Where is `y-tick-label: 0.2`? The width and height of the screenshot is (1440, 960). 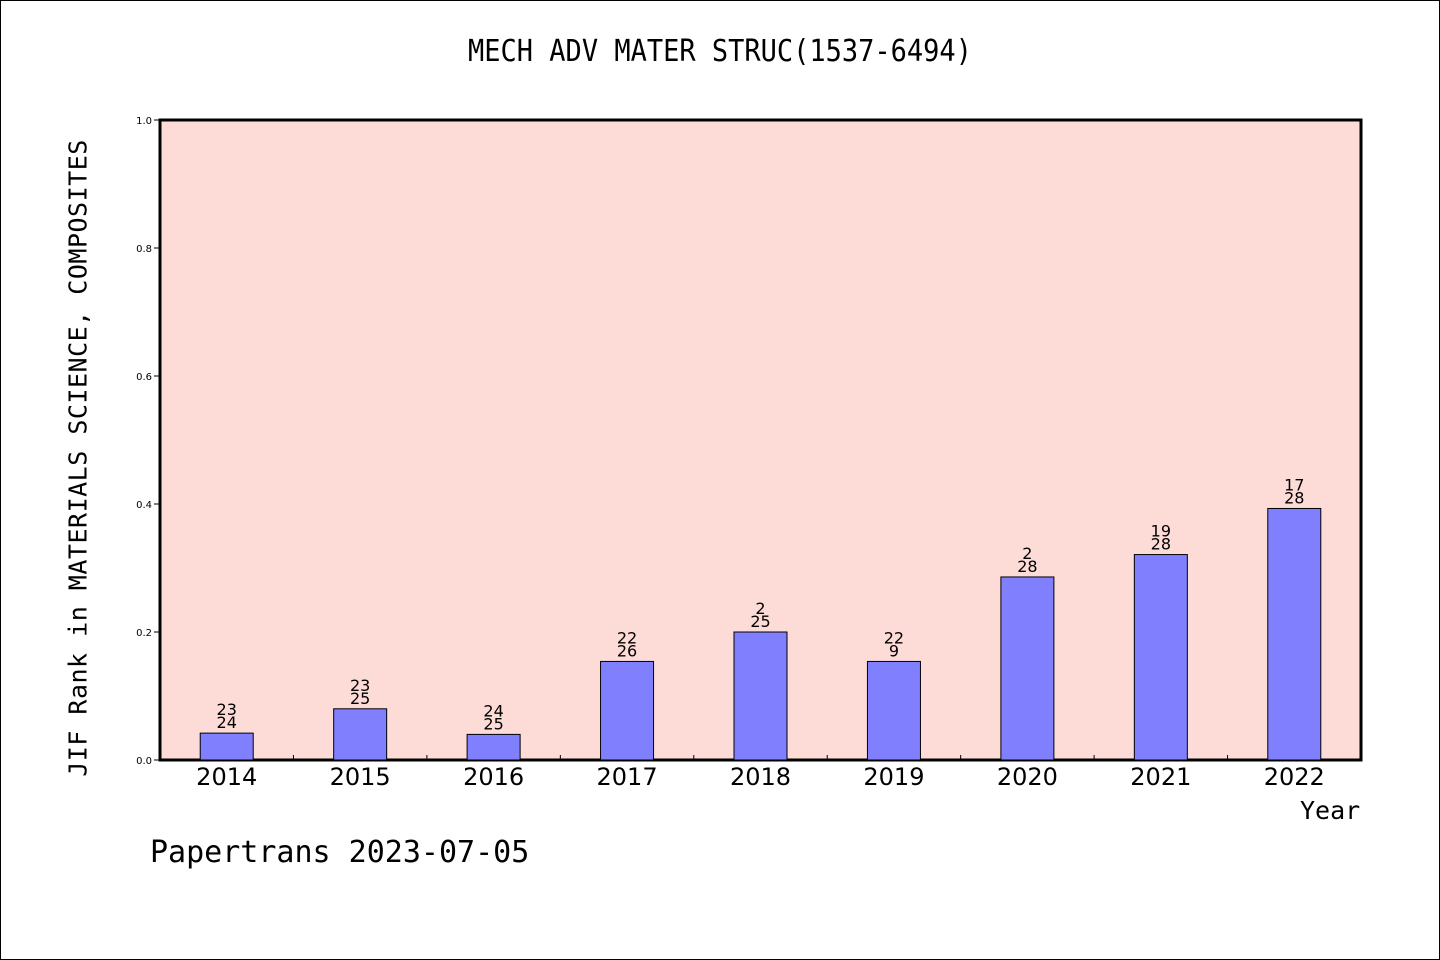
y-tick-label: 0.2 is located at coordinates (144, 633).